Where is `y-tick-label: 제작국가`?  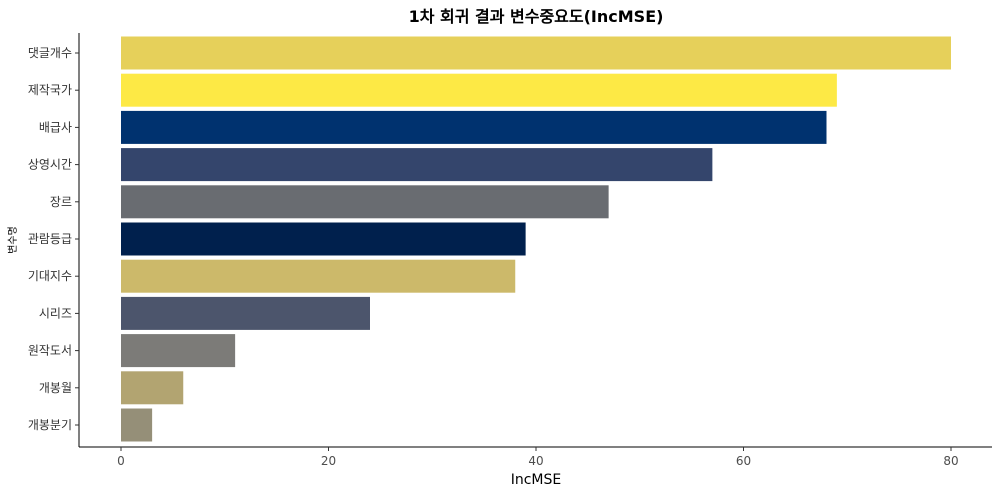
y-tick-label: 제작국가 is located at coordinates (50, 90).